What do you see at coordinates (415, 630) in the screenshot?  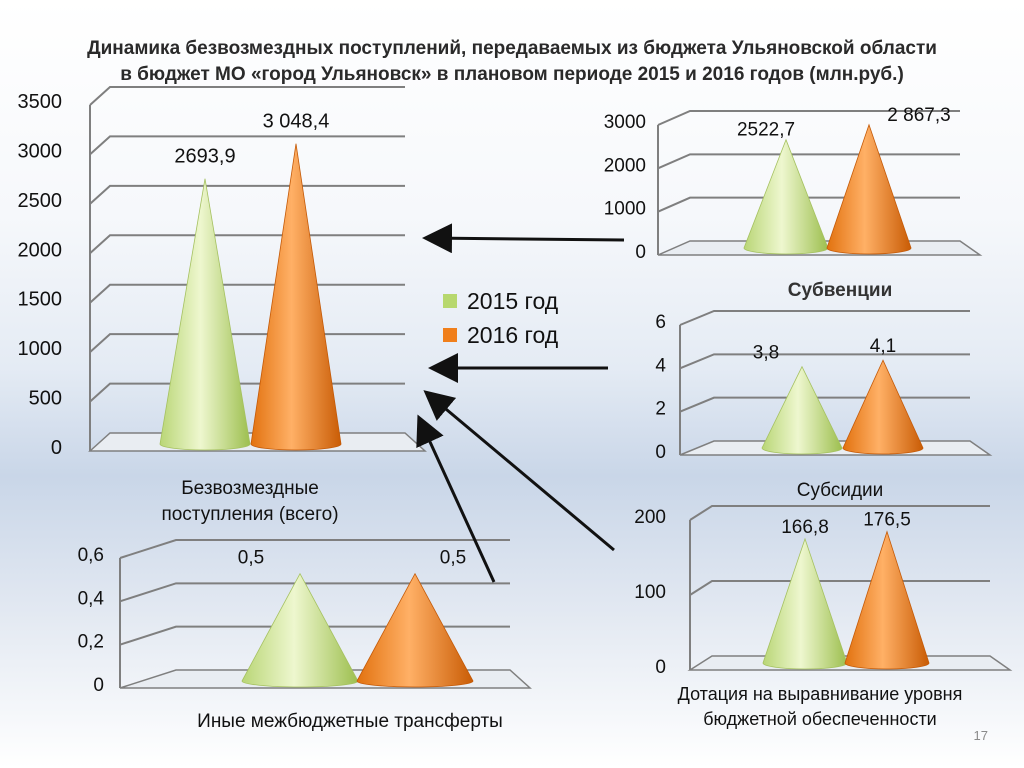 I see `cone-2016-other` at bounding box center [415, 630].